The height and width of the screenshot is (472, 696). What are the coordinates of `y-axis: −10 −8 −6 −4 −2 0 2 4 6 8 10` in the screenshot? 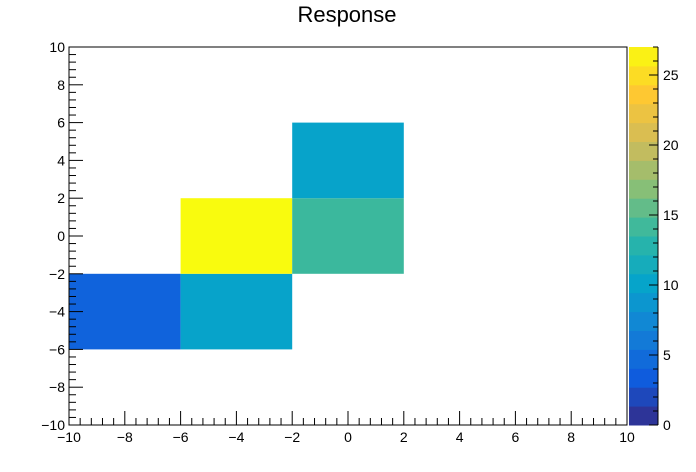 It's located at (62, 236).